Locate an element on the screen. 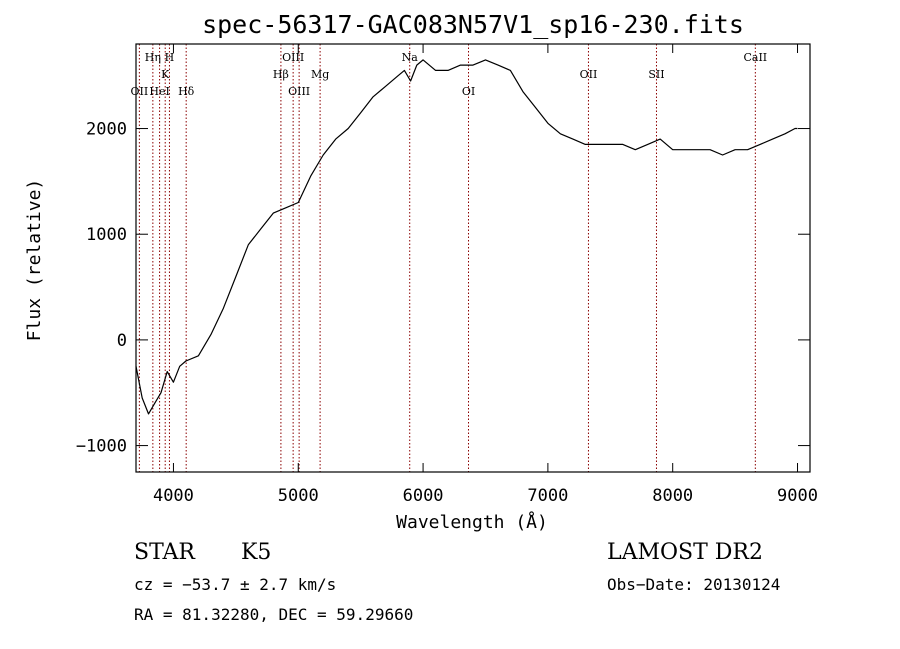 The width and height of the screenshot is (900, 649). coordinates: RA = 81.32280, DEC = 59.29660 is located at coordinates (273, 614).